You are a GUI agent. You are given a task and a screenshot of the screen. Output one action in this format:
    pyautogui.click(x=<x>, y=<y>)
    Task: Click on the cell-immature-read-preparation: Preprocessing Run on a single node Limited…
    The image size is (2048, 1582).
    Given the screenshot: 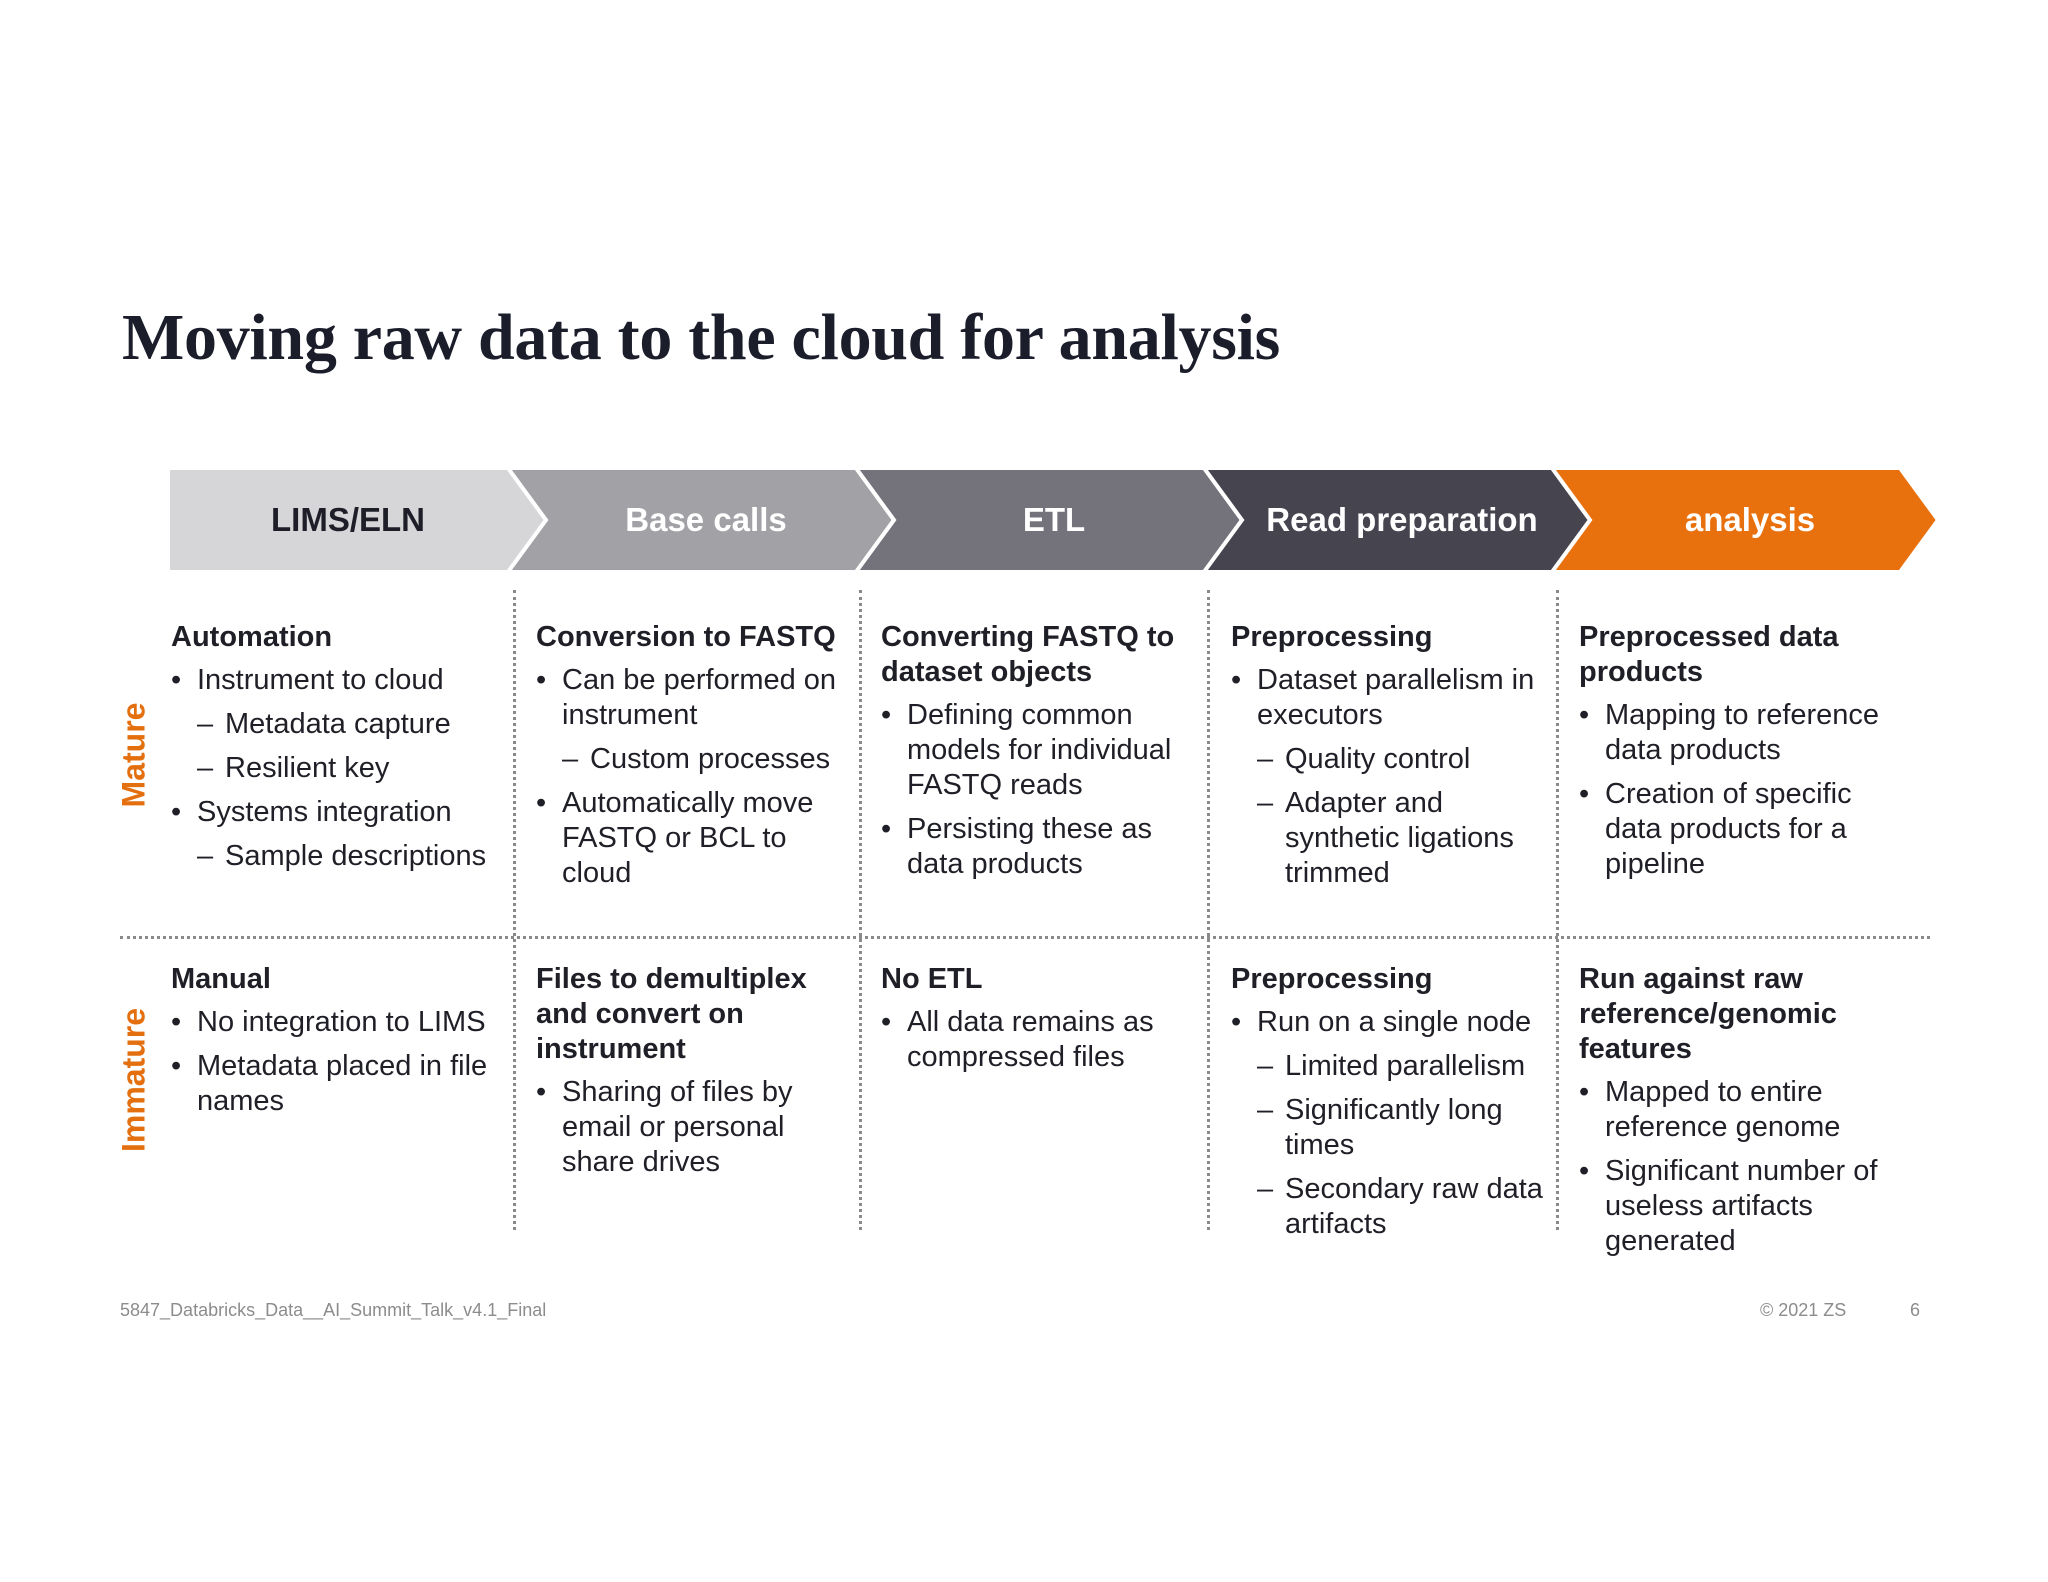 What is the action you would take?
    pyautogui.click(x=1390, y=1106)
    